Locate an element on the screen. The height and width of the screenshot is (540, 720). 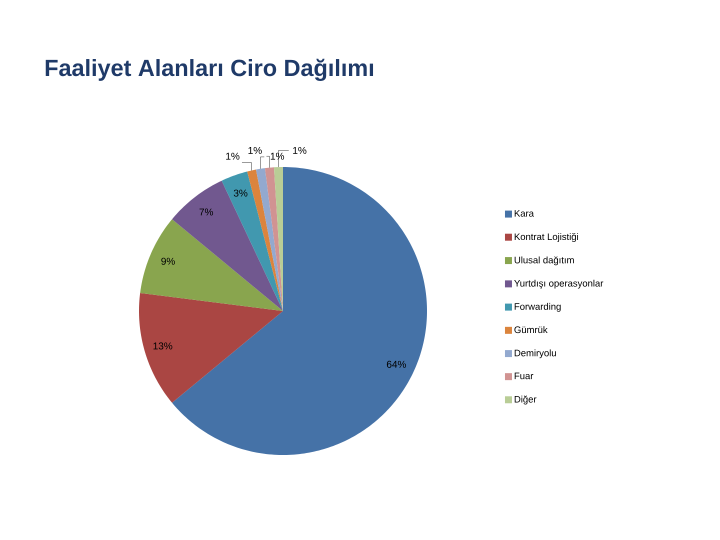
legend-label: Demiryolu is located at coordinates (535, 353).